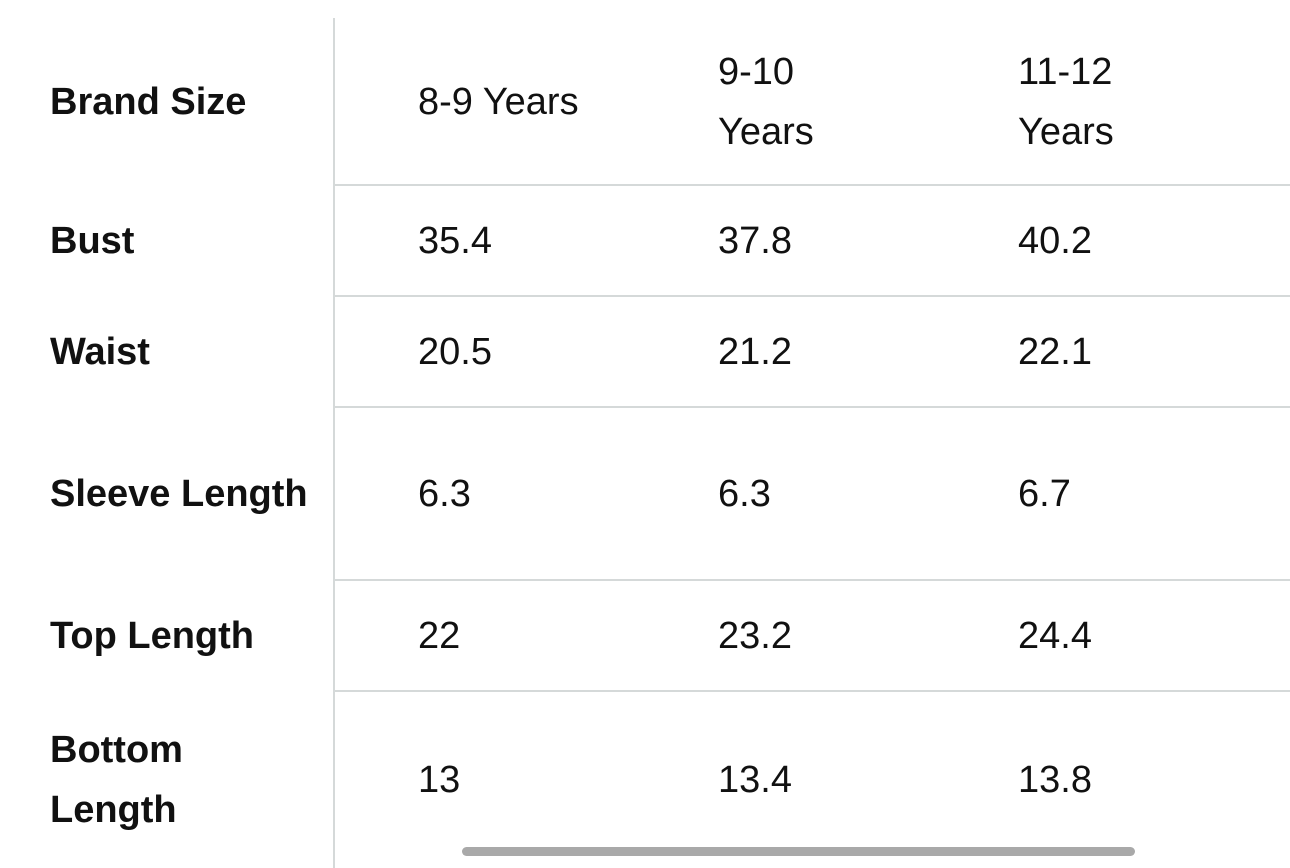  What do you see at coordinates (455, 351) in the screenshot?
I see `value-cell: 20.5` at bounding box center [455, 351].